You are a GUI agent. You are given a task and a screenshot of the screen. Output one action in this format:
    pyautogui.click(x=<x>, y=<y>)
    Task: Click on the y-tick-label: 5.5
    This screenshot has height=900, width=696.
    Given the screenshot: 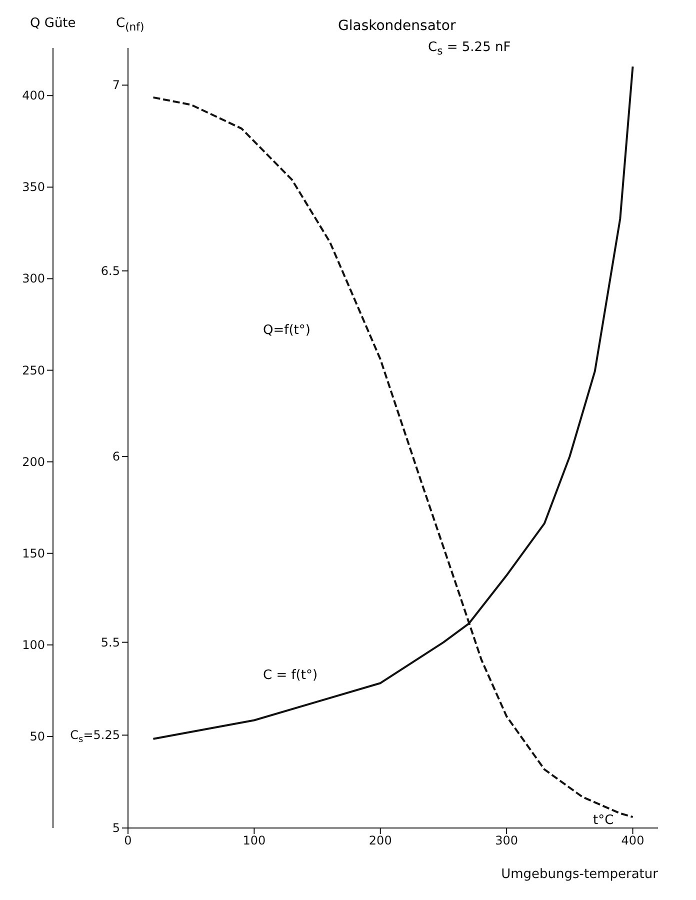 What is the action you would take?
    pyautogui.click(x=110, y=642)
    